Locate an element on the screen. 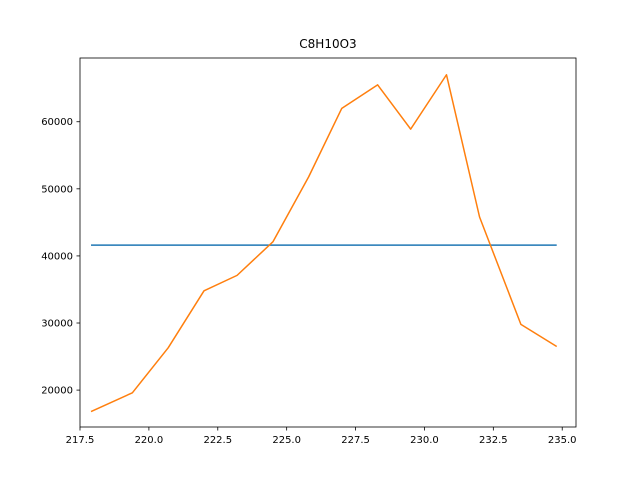 The image size is (640, 480). y-axis: 20000 30000 40000 50000 60000 is located at coordinates (60, 257).